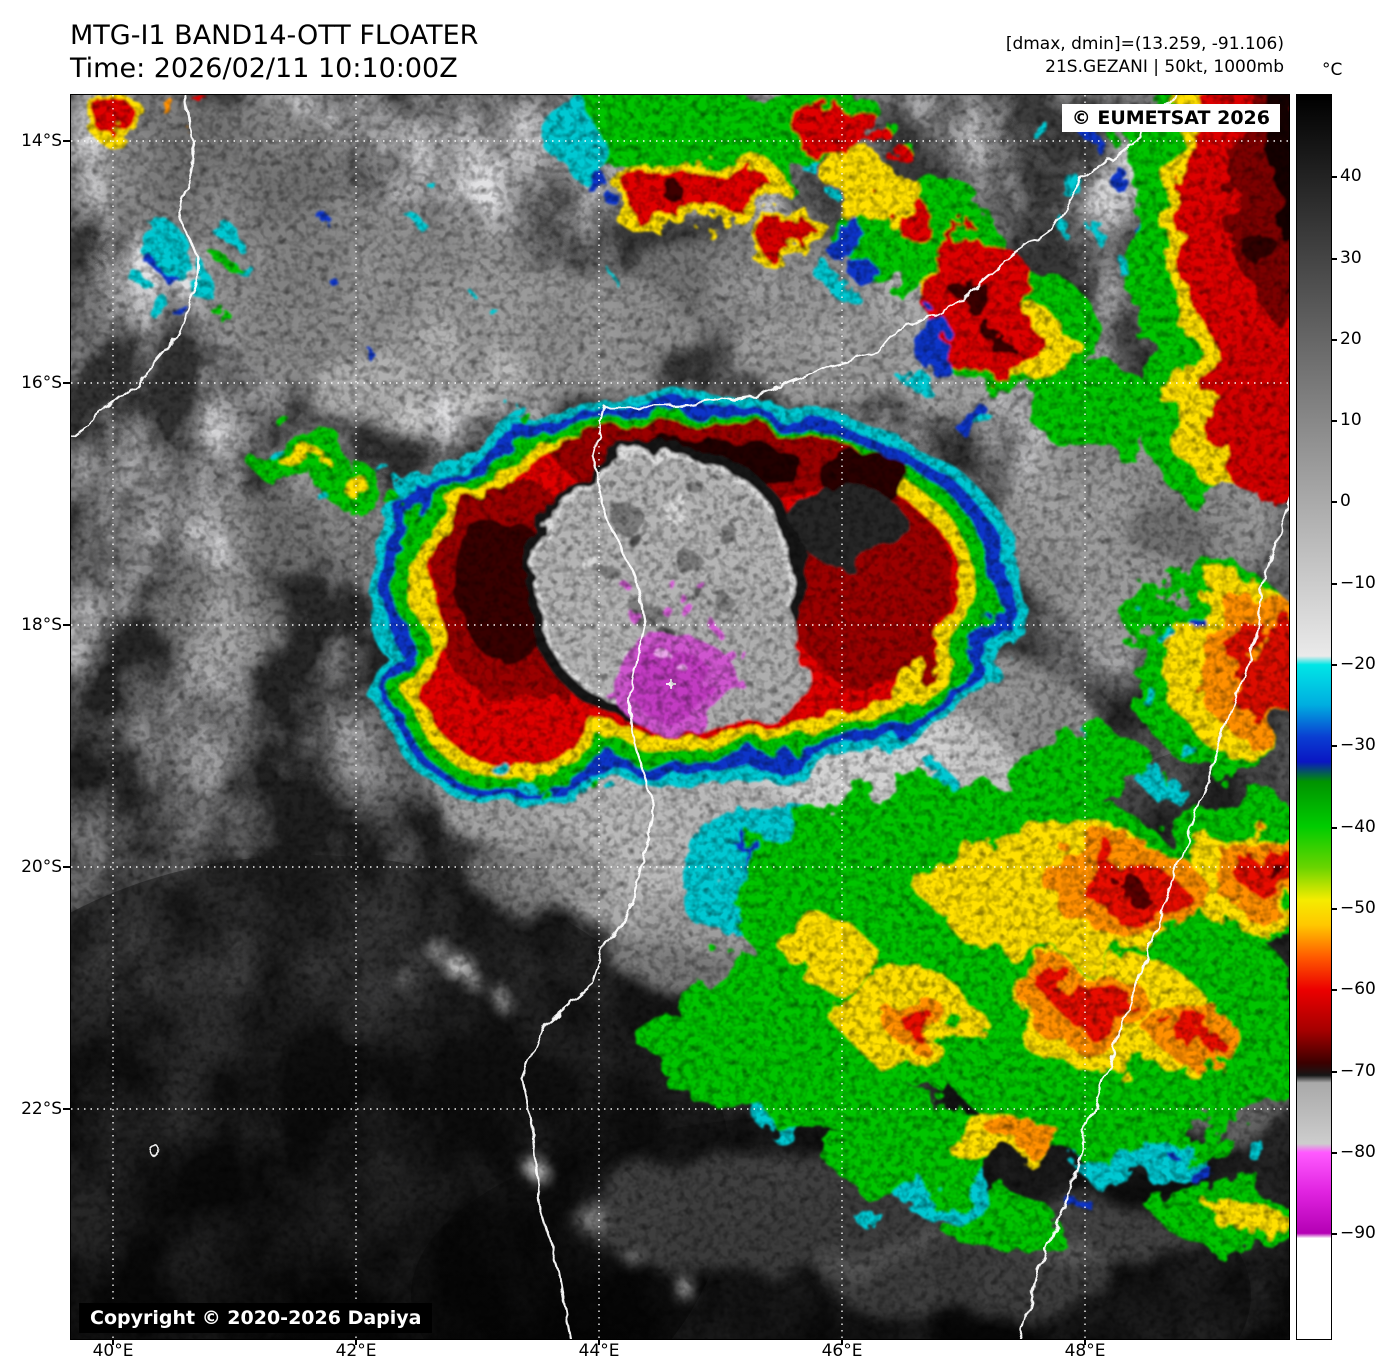  I want to click on mozambique-coastline, so click(135, 267).